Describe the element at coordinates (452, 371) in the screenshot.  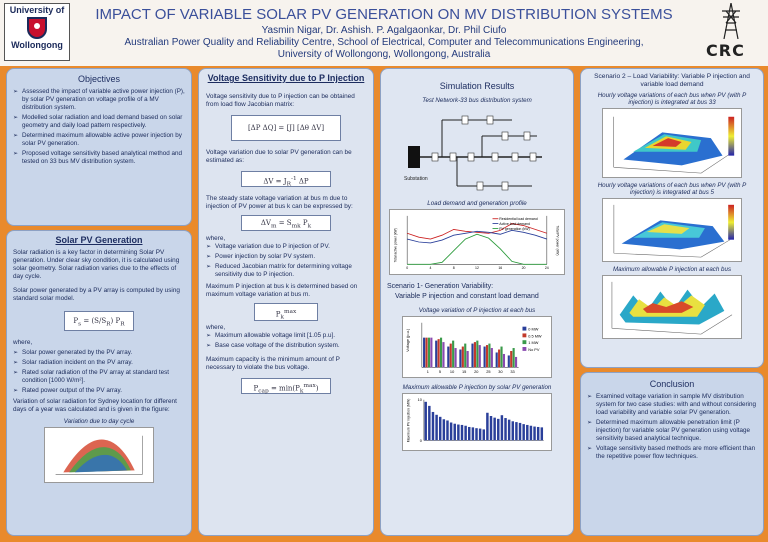
I see `x-tick-label: 10` at that location.